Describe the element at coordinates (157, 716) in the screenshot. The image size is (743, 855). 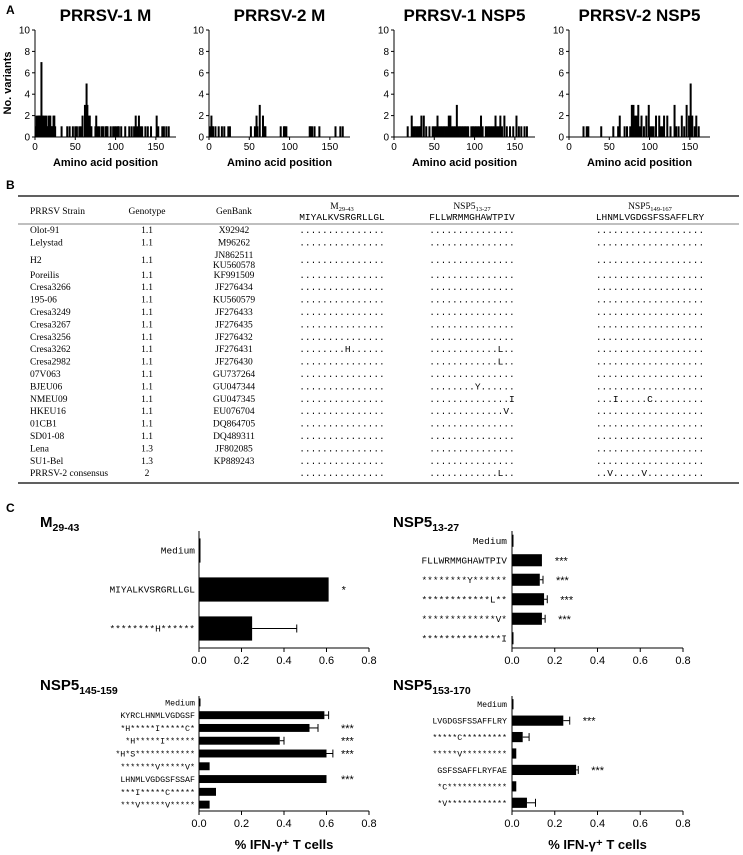
I see `peptide-label: KYRCLHNMLVGDGSF` at that location.